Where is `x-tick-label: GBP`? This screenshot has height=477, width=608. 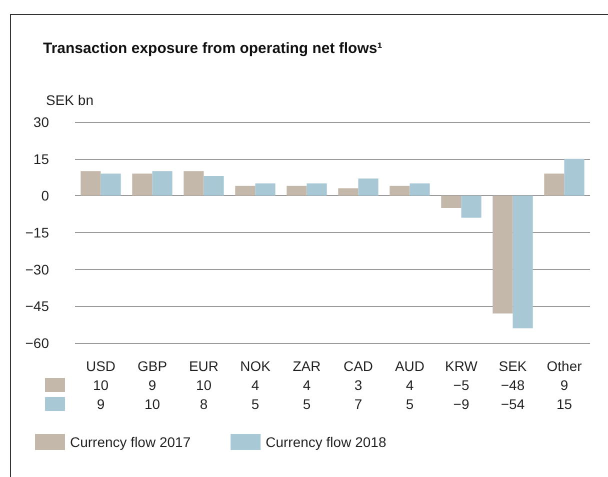
x-tick-label: GBP is located at coordinates (152, 366).